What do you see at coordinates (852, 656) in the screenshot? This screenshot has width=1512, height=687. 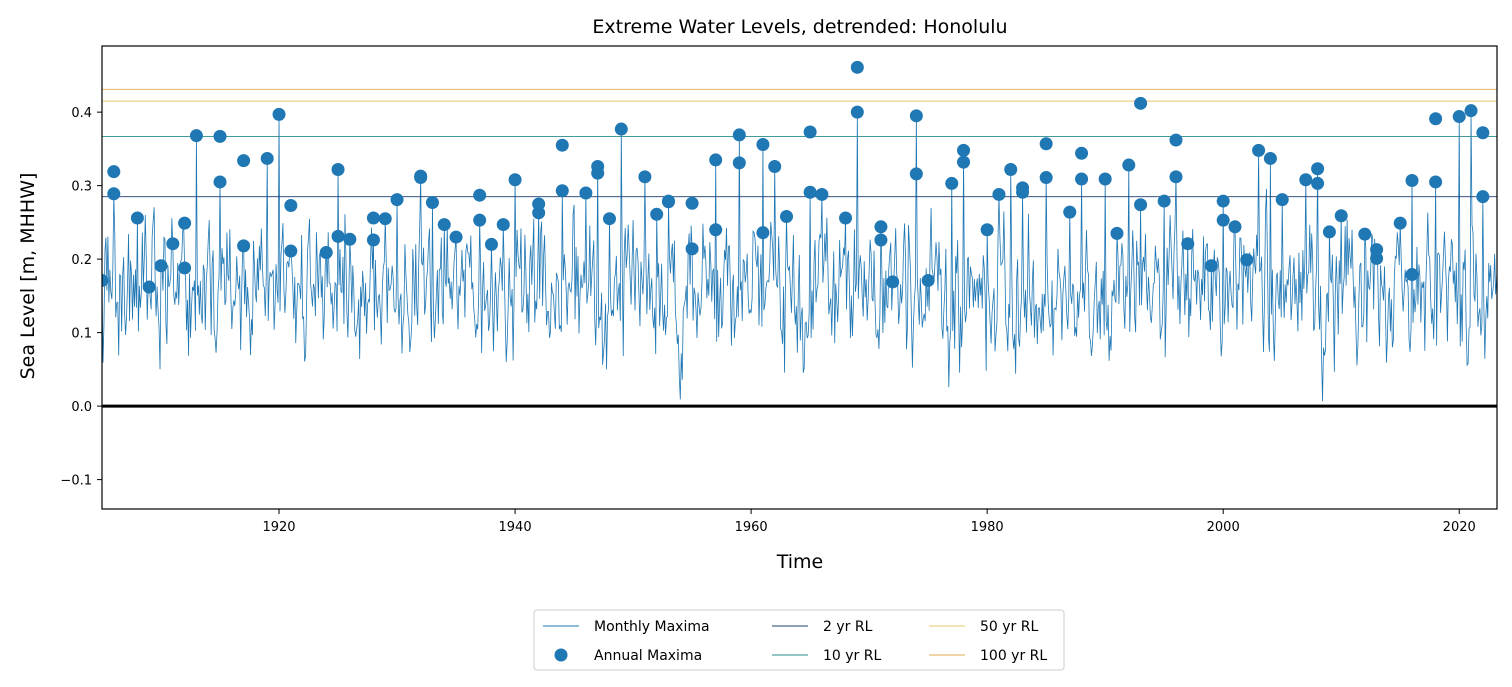 I see `legend-label-rl-10: 10 yr RL` at bounding box center [852, 656].